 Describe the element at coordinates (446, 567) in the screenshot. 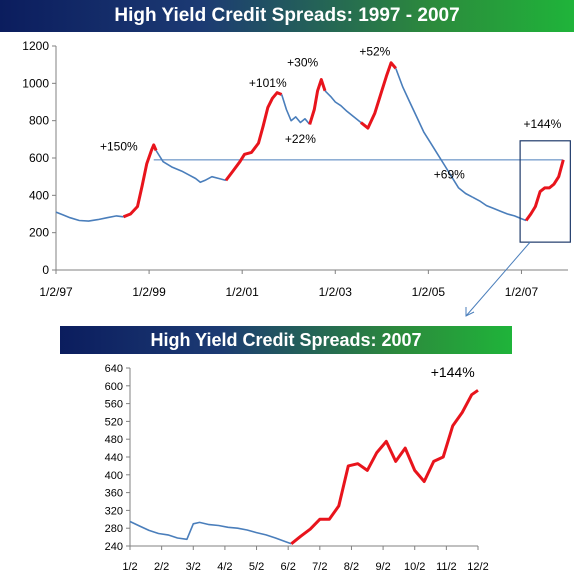

I see `x-tick-label-bottom: 11/2` at that location.